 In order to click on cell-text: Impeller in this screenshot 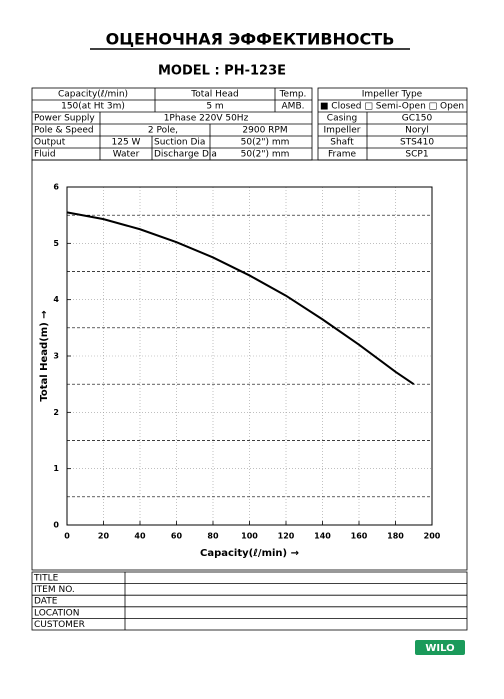, I will do `click(342, 131)`.